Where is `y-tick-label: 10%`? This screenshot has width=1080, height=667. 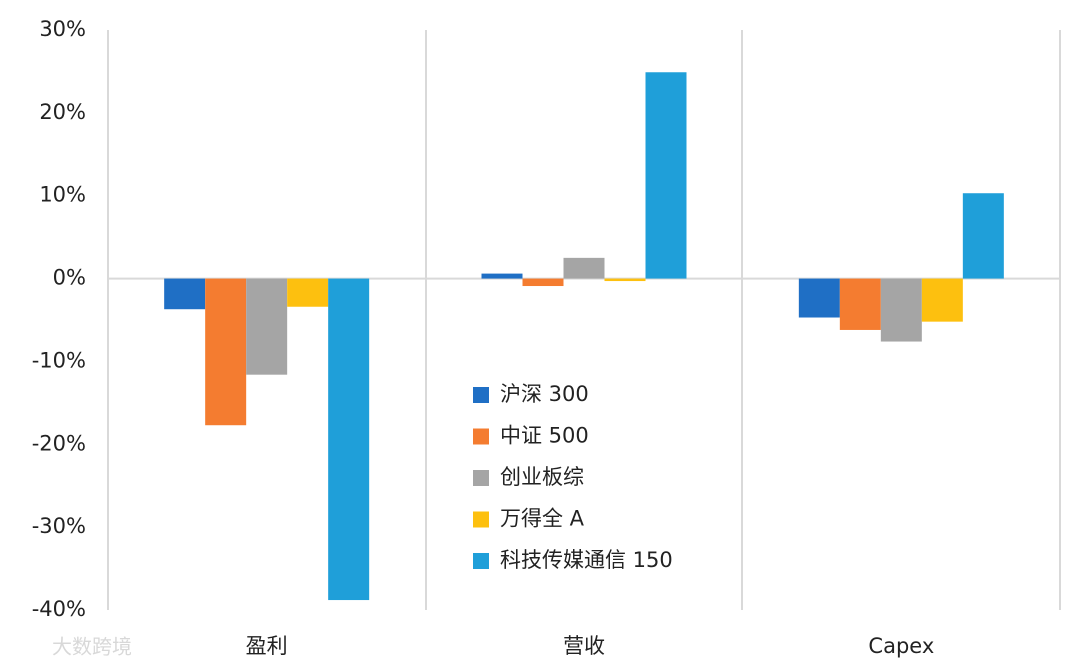 y-tick-label: 10% is located at coordinates (62, 195).